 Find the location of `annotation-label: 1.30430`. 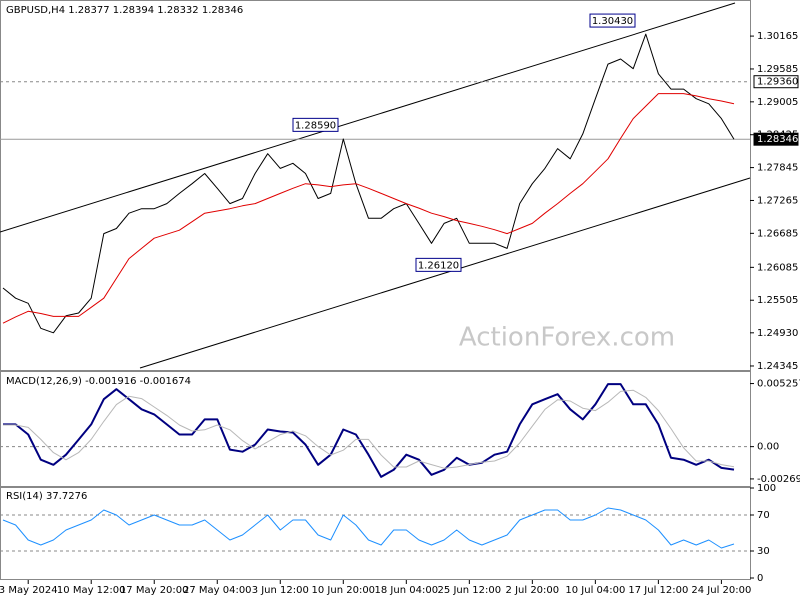

annotation-label: 1.30430 is located at coordinates (612, 21).